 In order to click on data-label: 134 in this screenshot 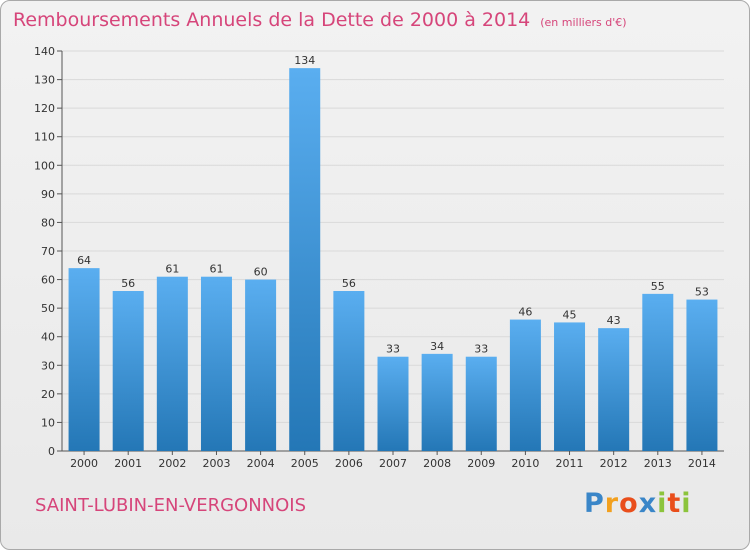, I will do `click(304, 60)`.